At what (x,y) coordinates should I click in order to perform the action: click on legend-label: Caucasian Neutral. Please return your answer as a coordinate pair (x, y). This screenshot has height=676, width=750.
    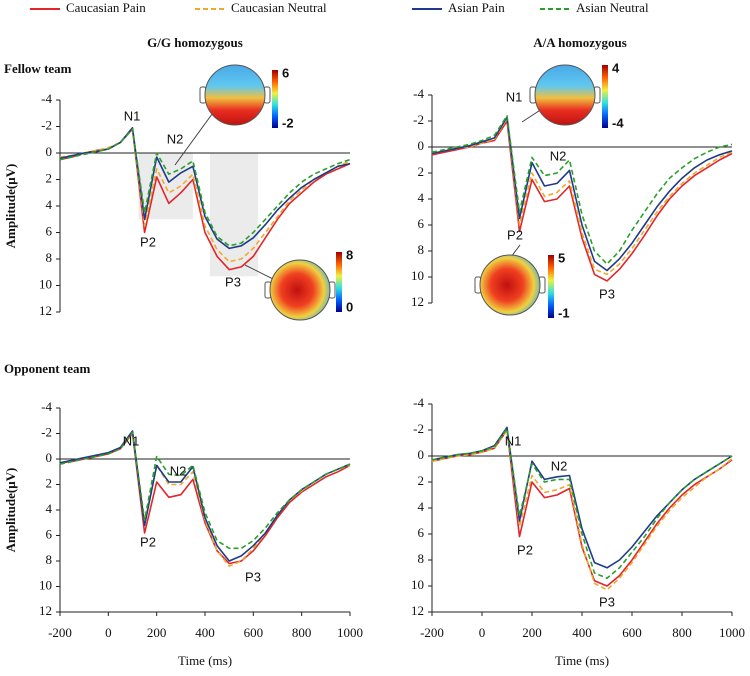
    Looking at the image, I should click on (279, 7).